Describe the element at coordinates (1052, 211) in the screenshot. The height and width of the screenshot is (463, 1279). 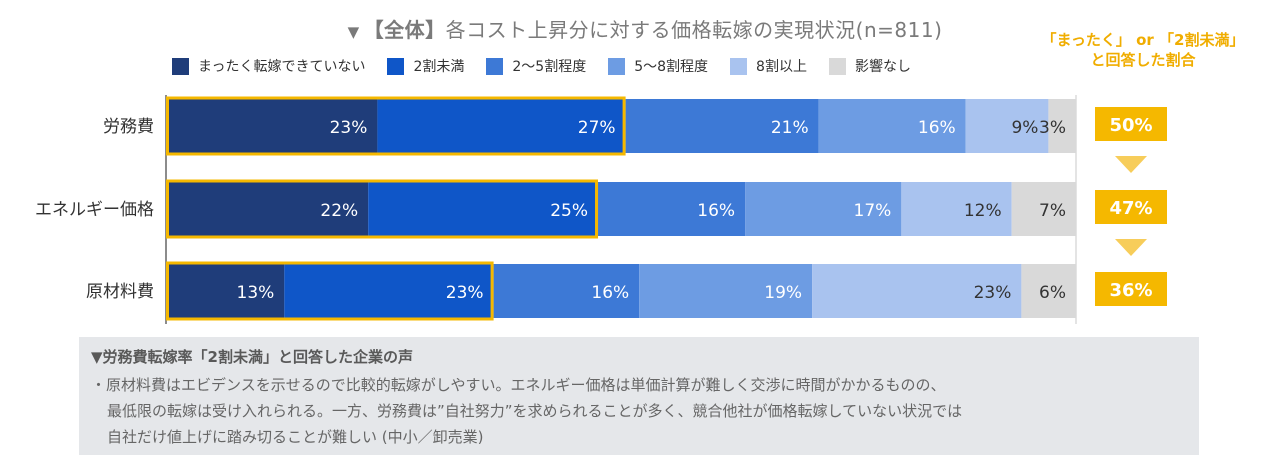
I see `data-label: 7%` at that location.